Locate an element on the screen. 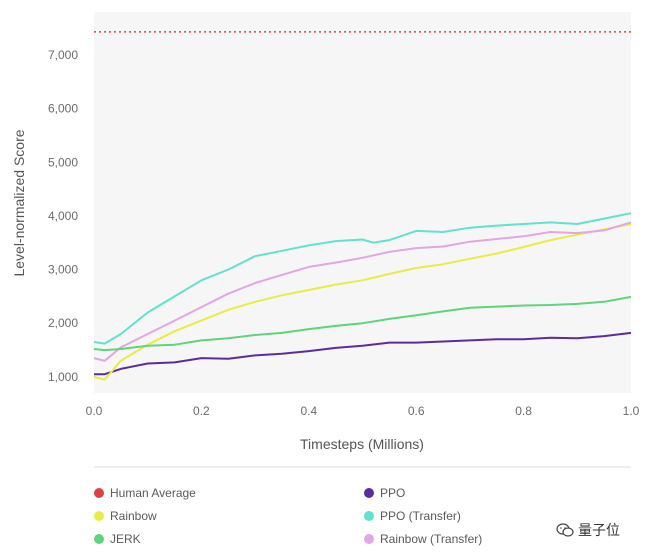  y-tick-label: 4,000 is located at coordinates (63, 216).